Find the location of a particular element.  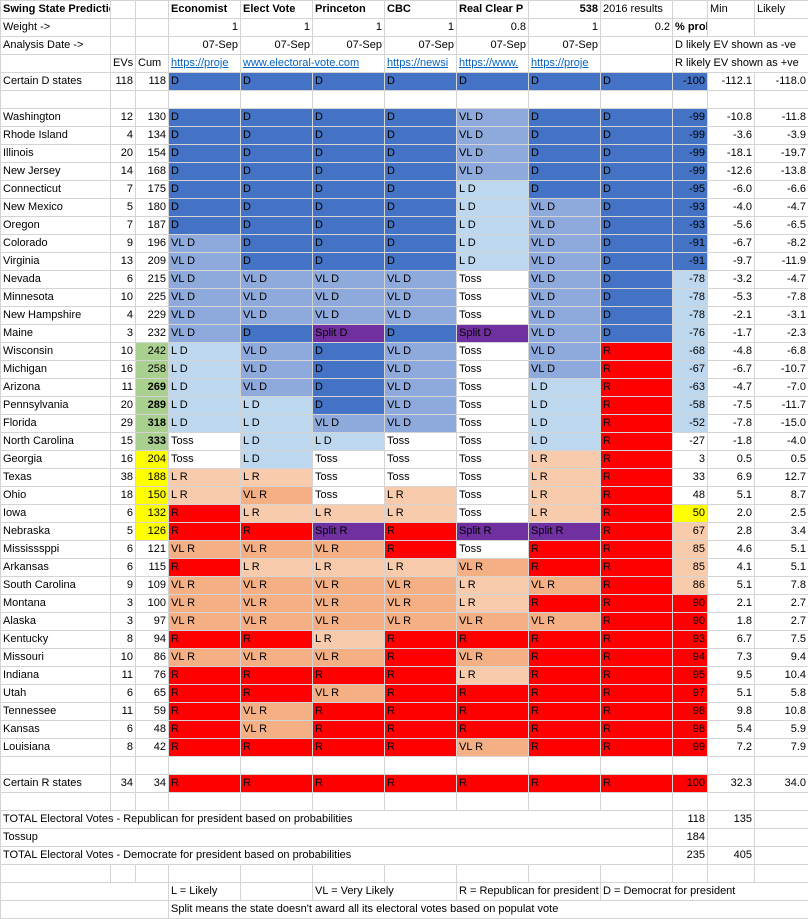

cum-cell: 150 is located at coordinates (152, 496).